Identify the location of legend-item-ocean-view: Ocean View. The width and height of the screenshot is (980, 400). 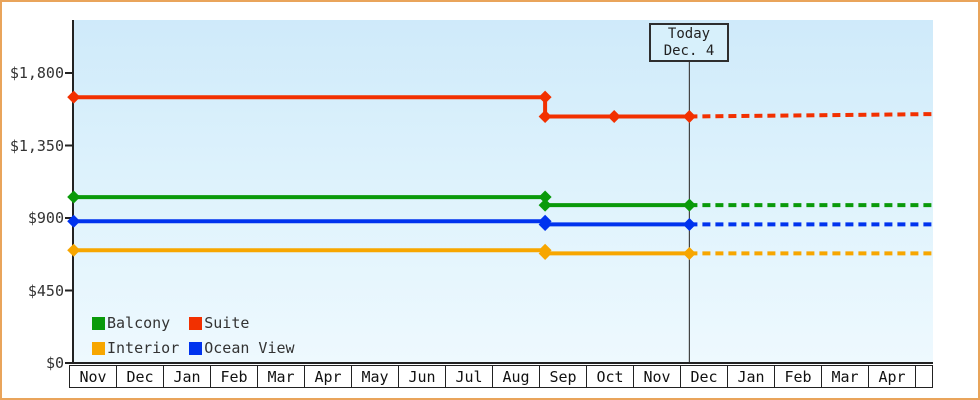
(242, 348).